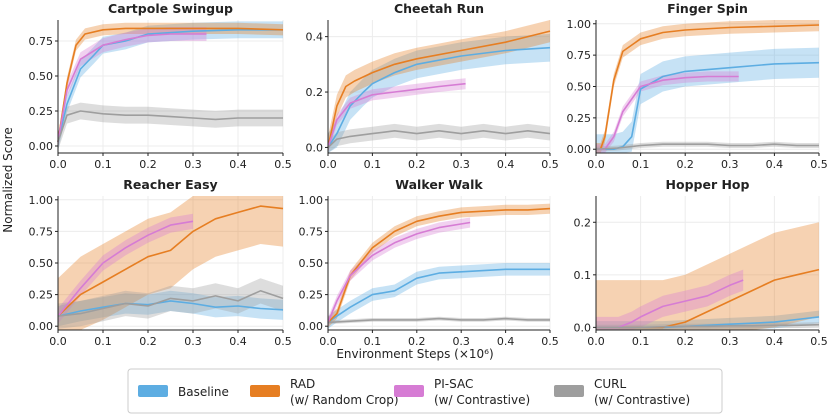 This screenshot has width=830, height=417. Describe the element at coordinates (8, 179) in the screenshot. I see `y-axis-label: Normalized Score` at that location.